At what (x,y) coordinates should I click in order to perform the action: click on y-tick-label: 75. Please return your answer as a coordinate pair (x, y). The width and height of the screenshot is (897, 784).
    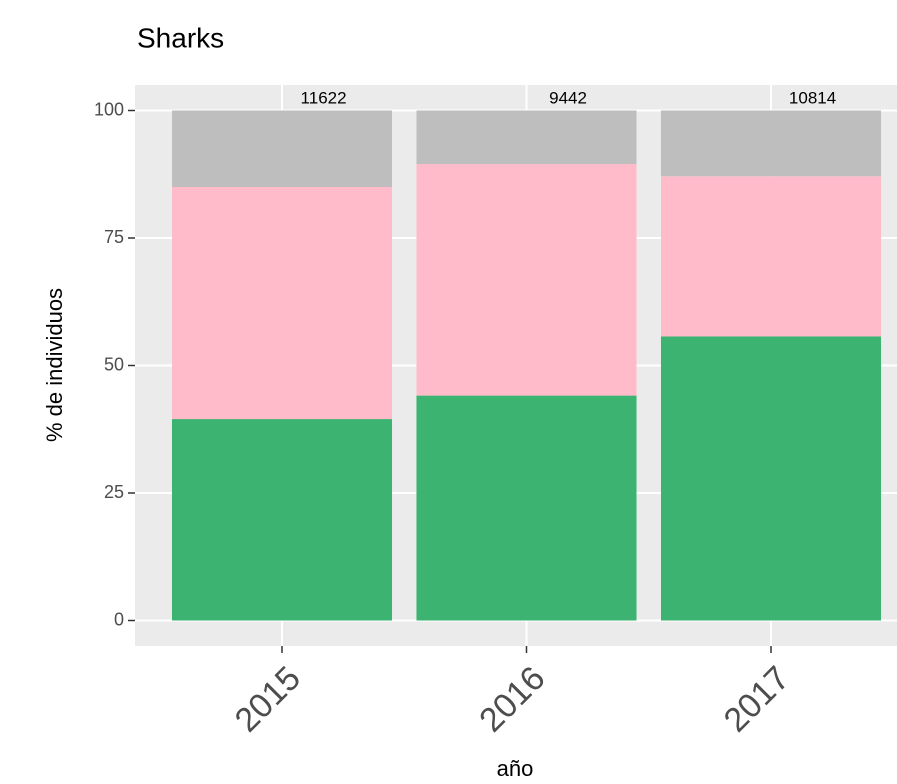
    Looking at the image, I should click on (114, 237).